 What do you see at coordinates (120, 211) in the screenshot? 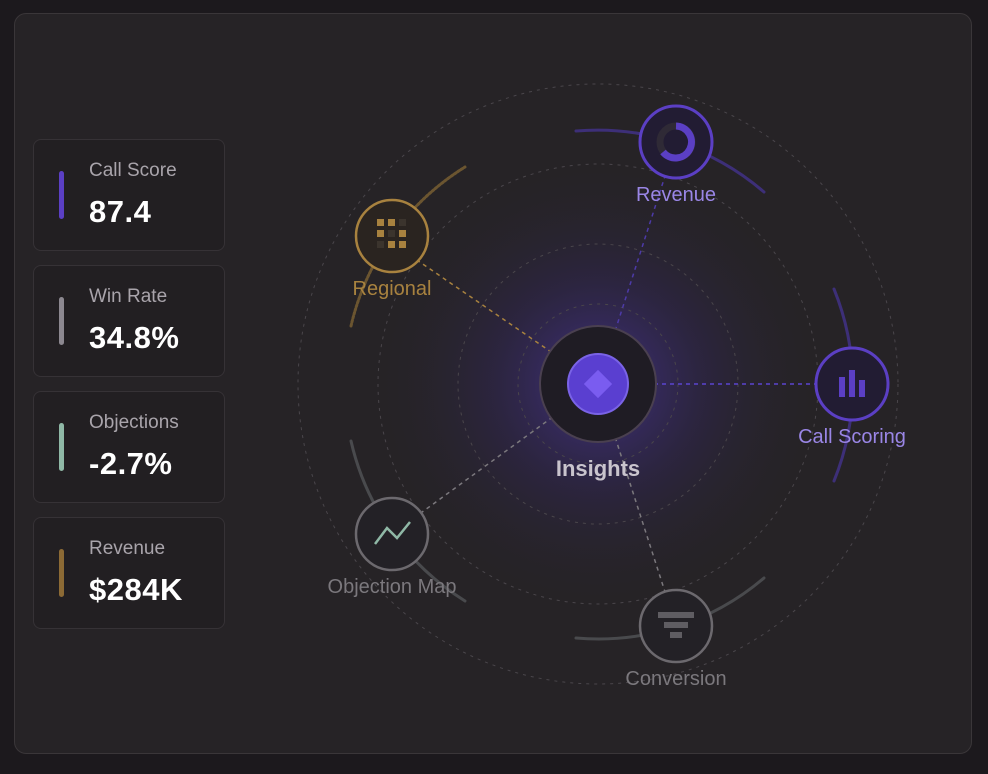
I see `metric-value: 87.4` at bounding box center [120, 211].